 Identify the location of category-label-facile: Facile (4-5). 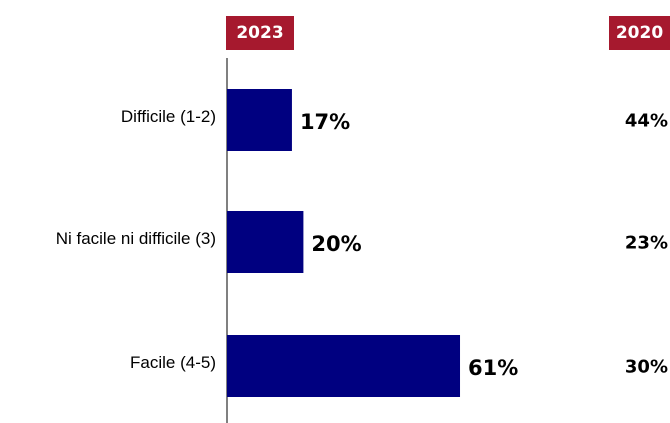
(173, 362).